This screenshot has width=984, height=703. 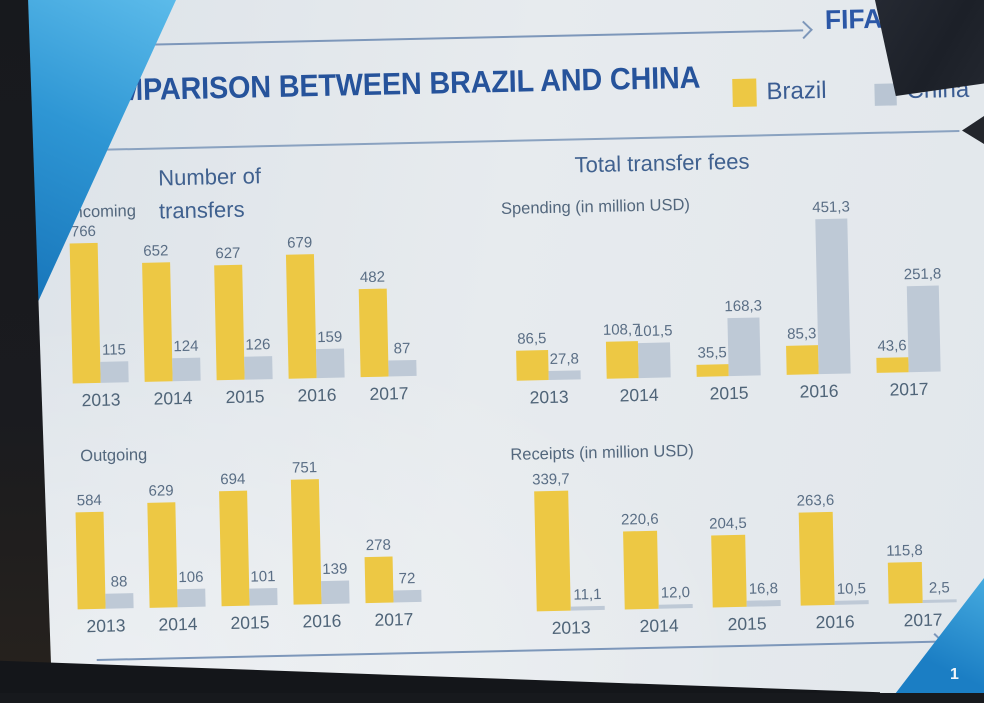 I want to click on bar-col-china-2013: 11,1, so click(x=587, y=598).